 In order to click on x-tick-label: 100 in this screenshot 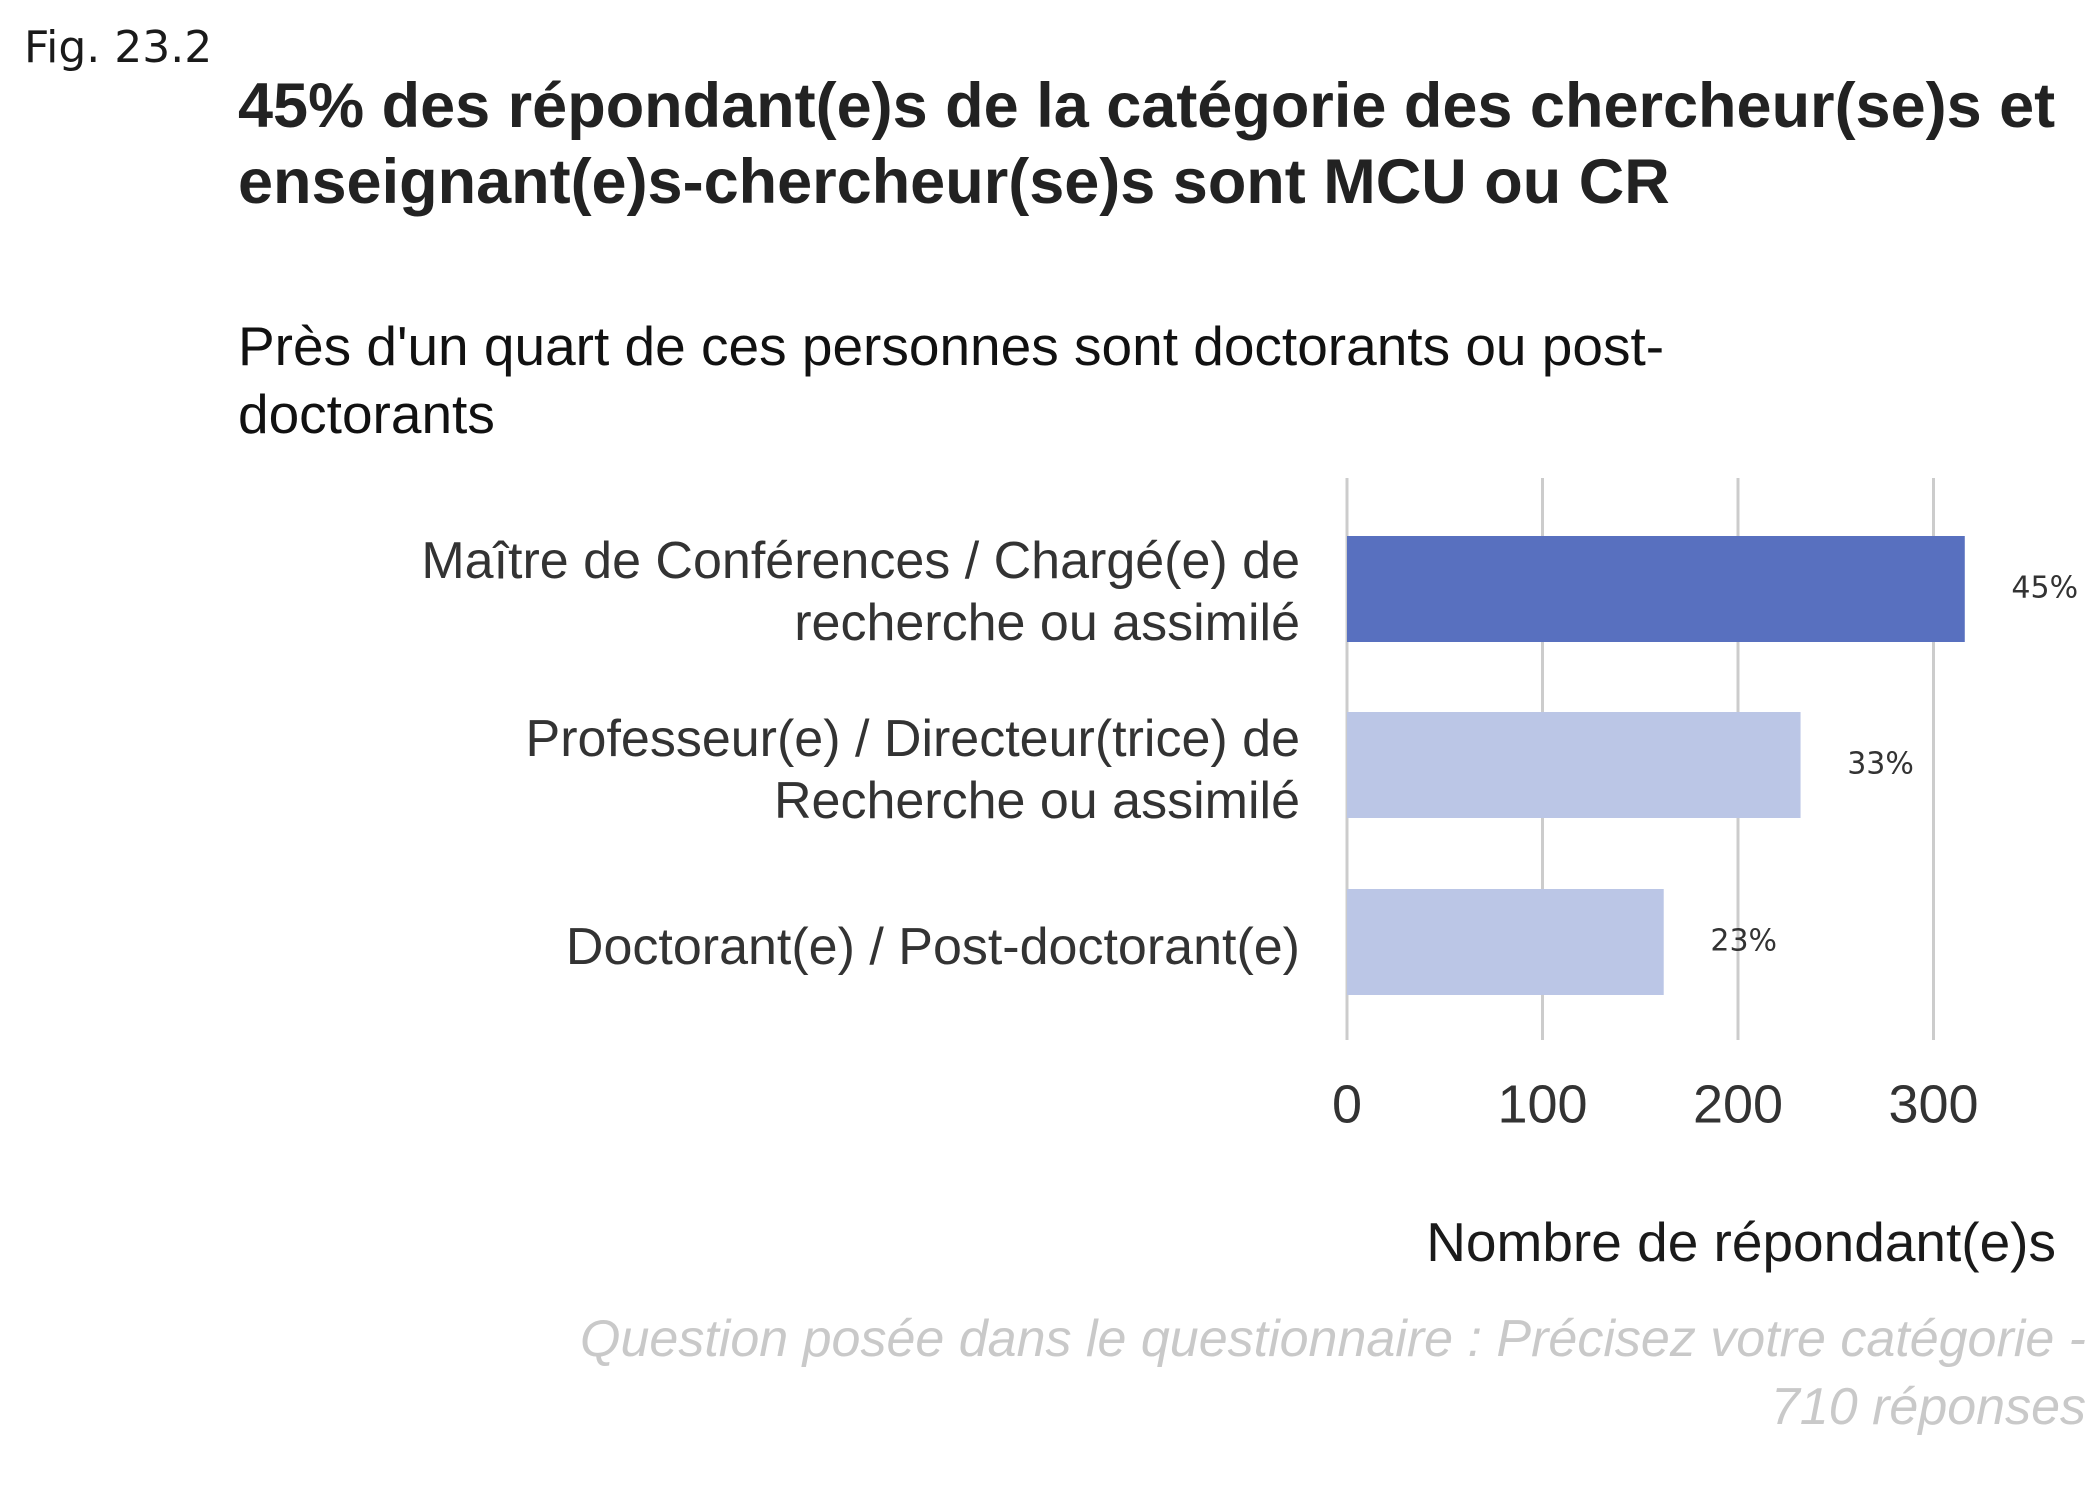, I will do `click(1542, 1104)`.